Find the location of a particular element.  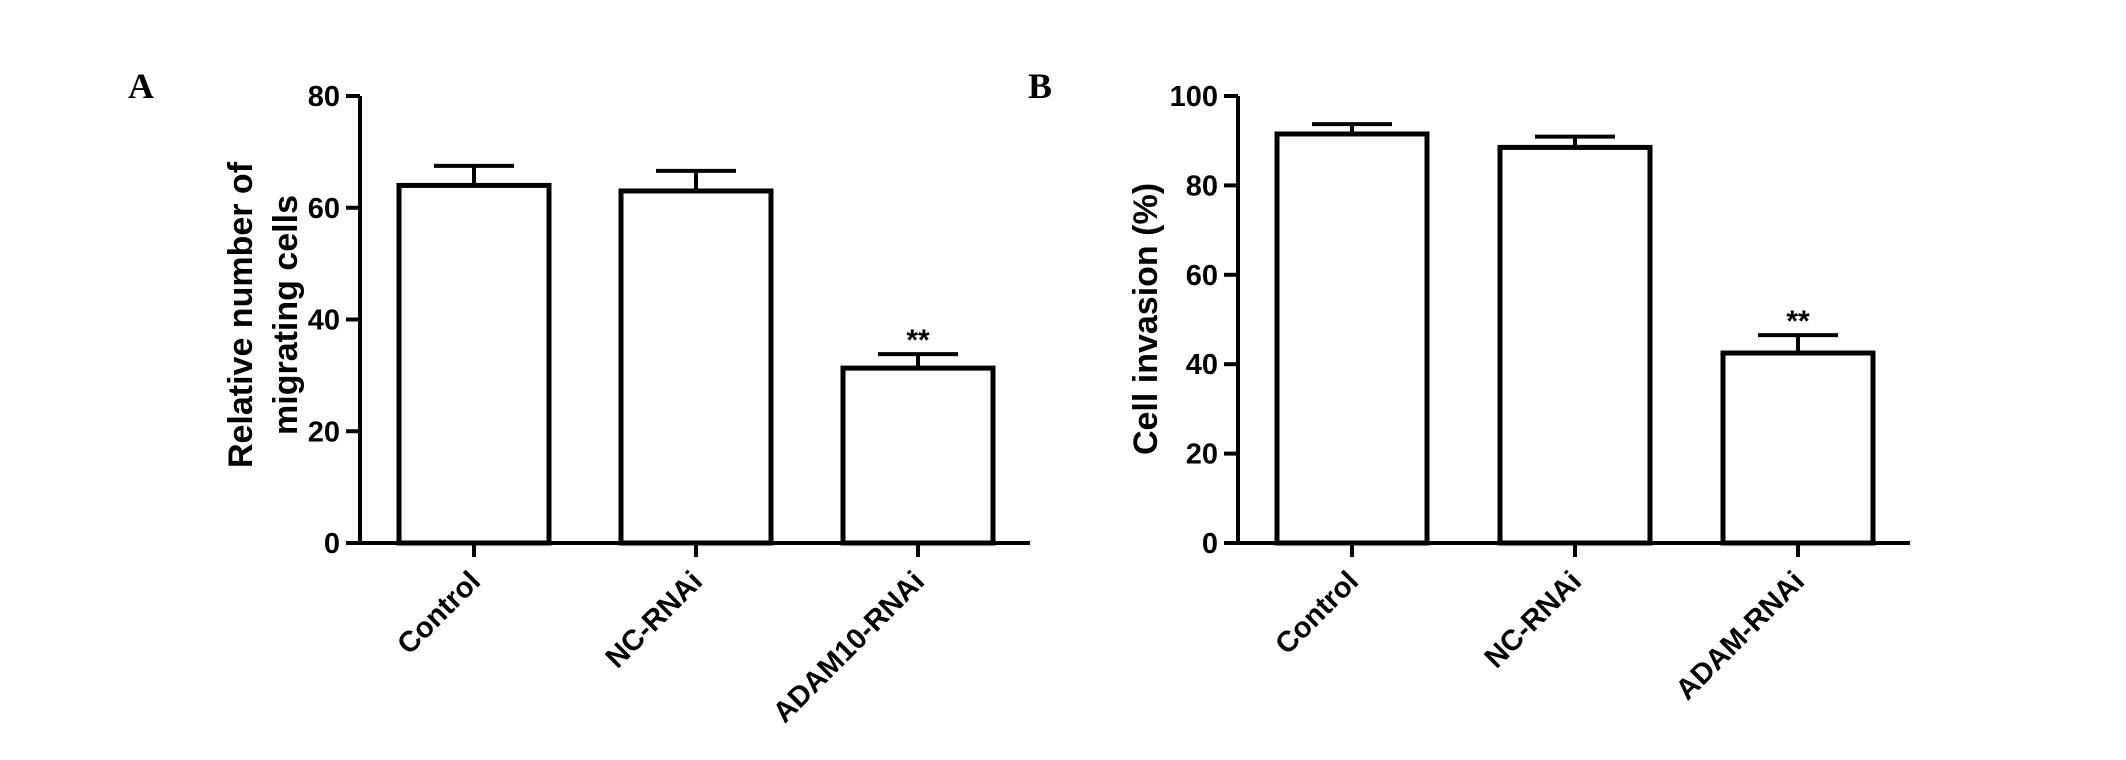

y-axis-title: Relative number of is located at coordinates (241, 314).